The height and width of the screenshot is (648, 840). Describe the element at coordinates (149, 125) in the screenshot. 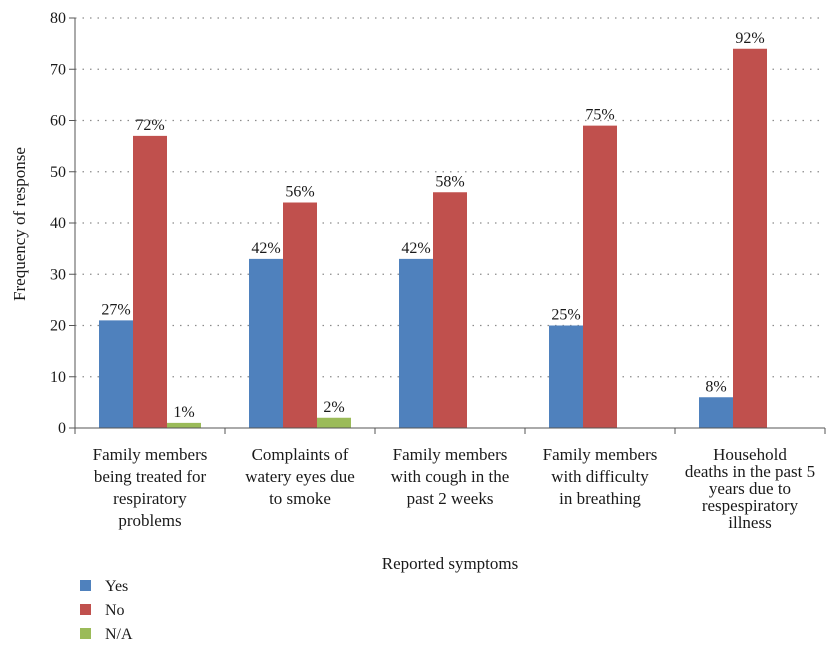

I see `data-label: 72%` at that location.